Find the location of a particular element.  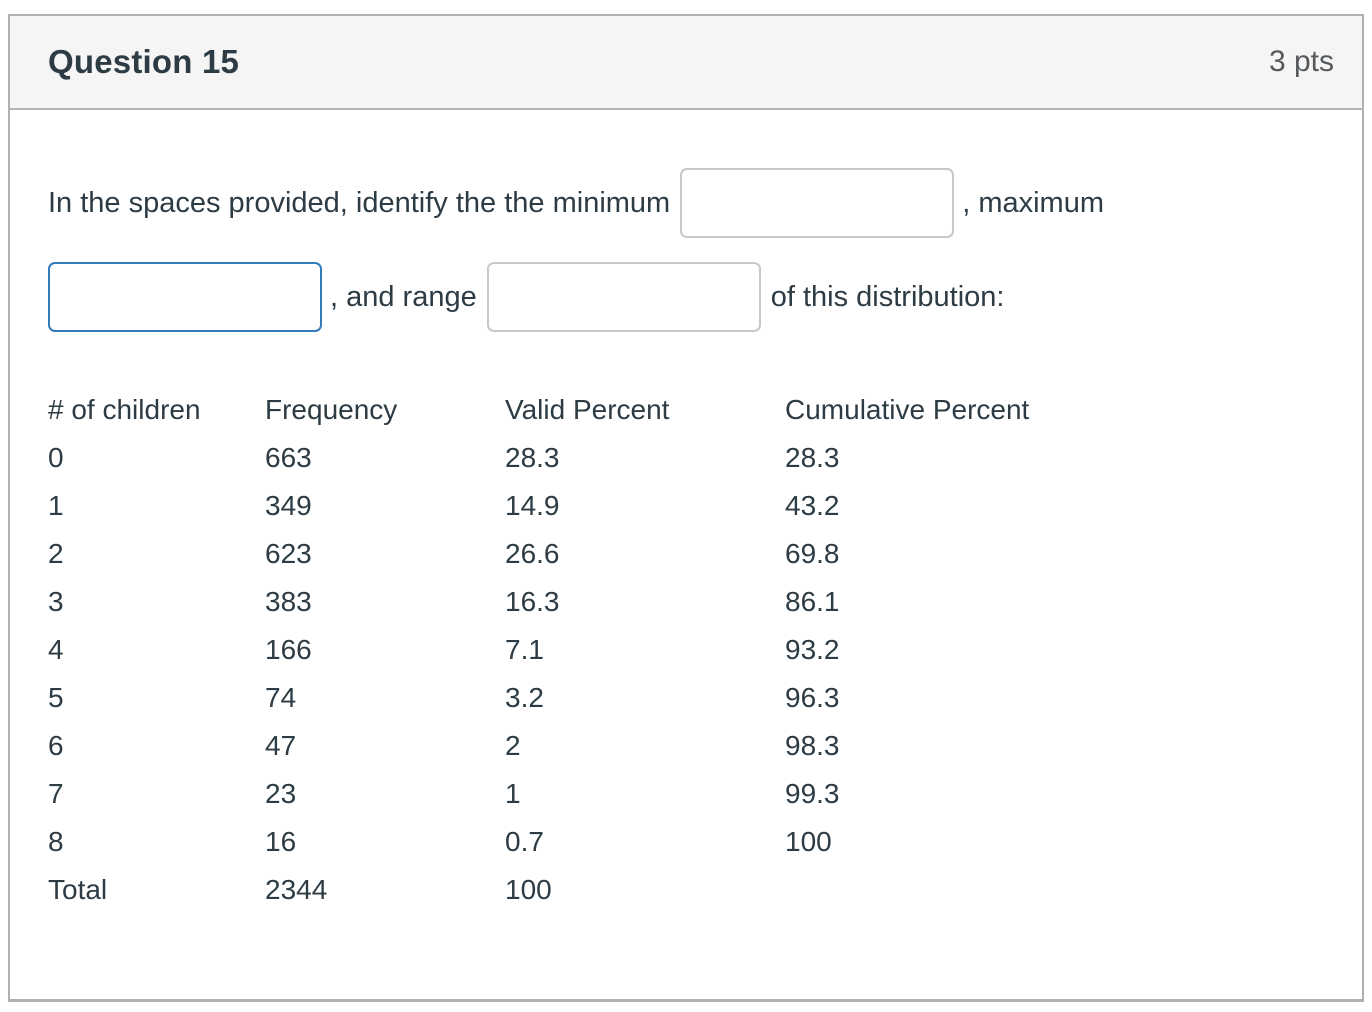

cell-frequency: 23 is located at coordinates (281, 793).